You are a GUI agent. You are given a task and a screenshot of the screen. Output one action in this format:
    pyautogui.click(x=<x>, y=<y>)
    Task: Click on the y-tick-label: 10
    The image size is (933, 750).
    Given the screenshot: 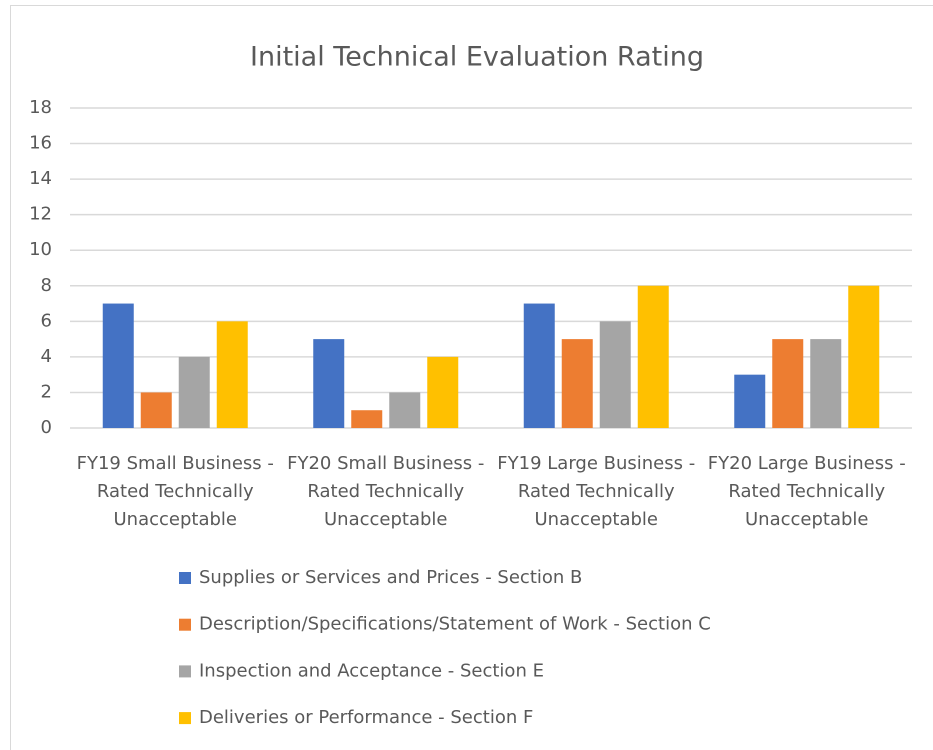 What is the action you would take?
    pyautogui.click(x=40, y=249)
    